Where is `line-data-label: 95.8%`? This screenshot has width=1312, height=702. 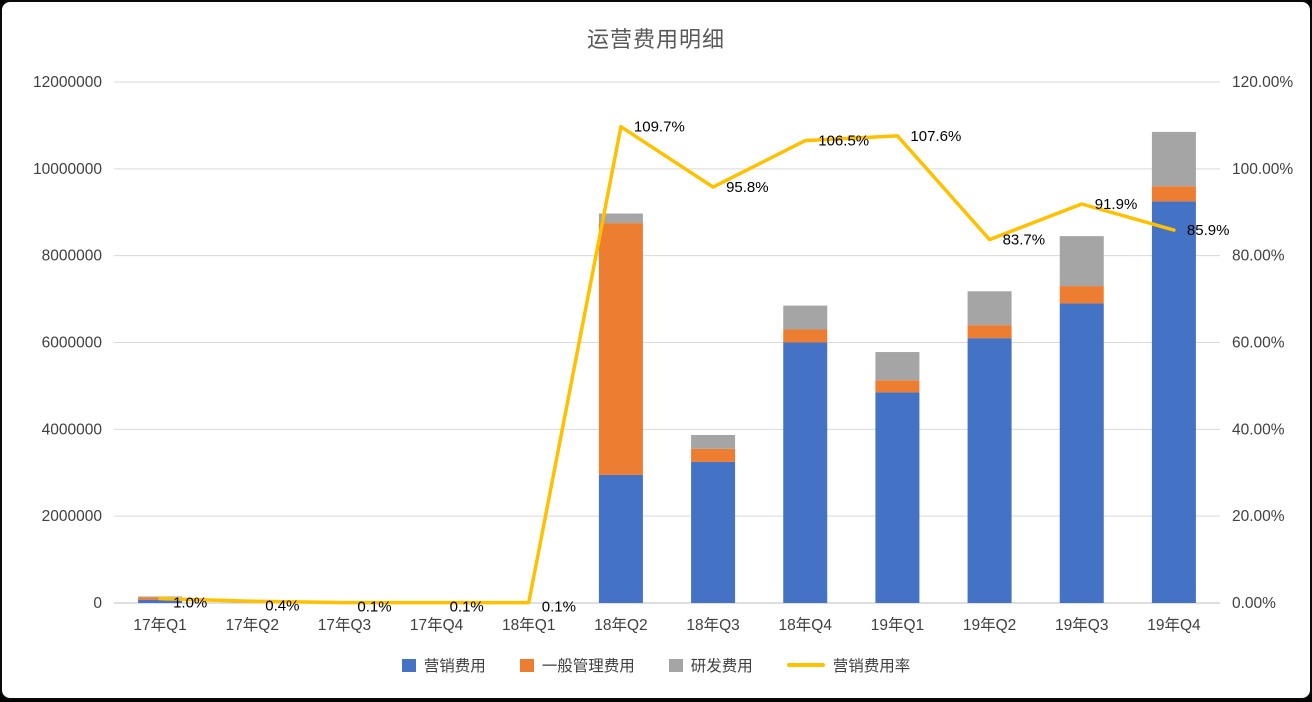 line-data-label: 95.8% is located at coordinates (747, 187).